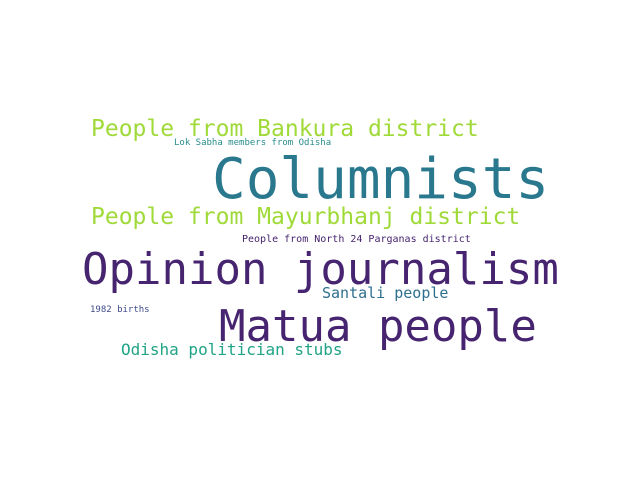  What do you see at coordinates (306, 217) in the screenshot?
I see `word-people-from-mayurbhanj-district: People from Mayurbhanj district` at bounding box center [306, 217].